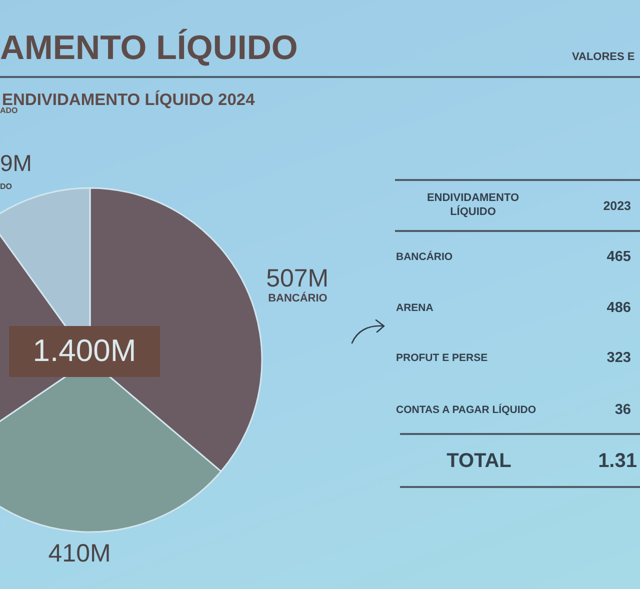  What do you see at coordinates (149, 48) in the screenshot?
I see `chart-title: AMENTO LÍQUIDO` at bounding box center [149, 48].